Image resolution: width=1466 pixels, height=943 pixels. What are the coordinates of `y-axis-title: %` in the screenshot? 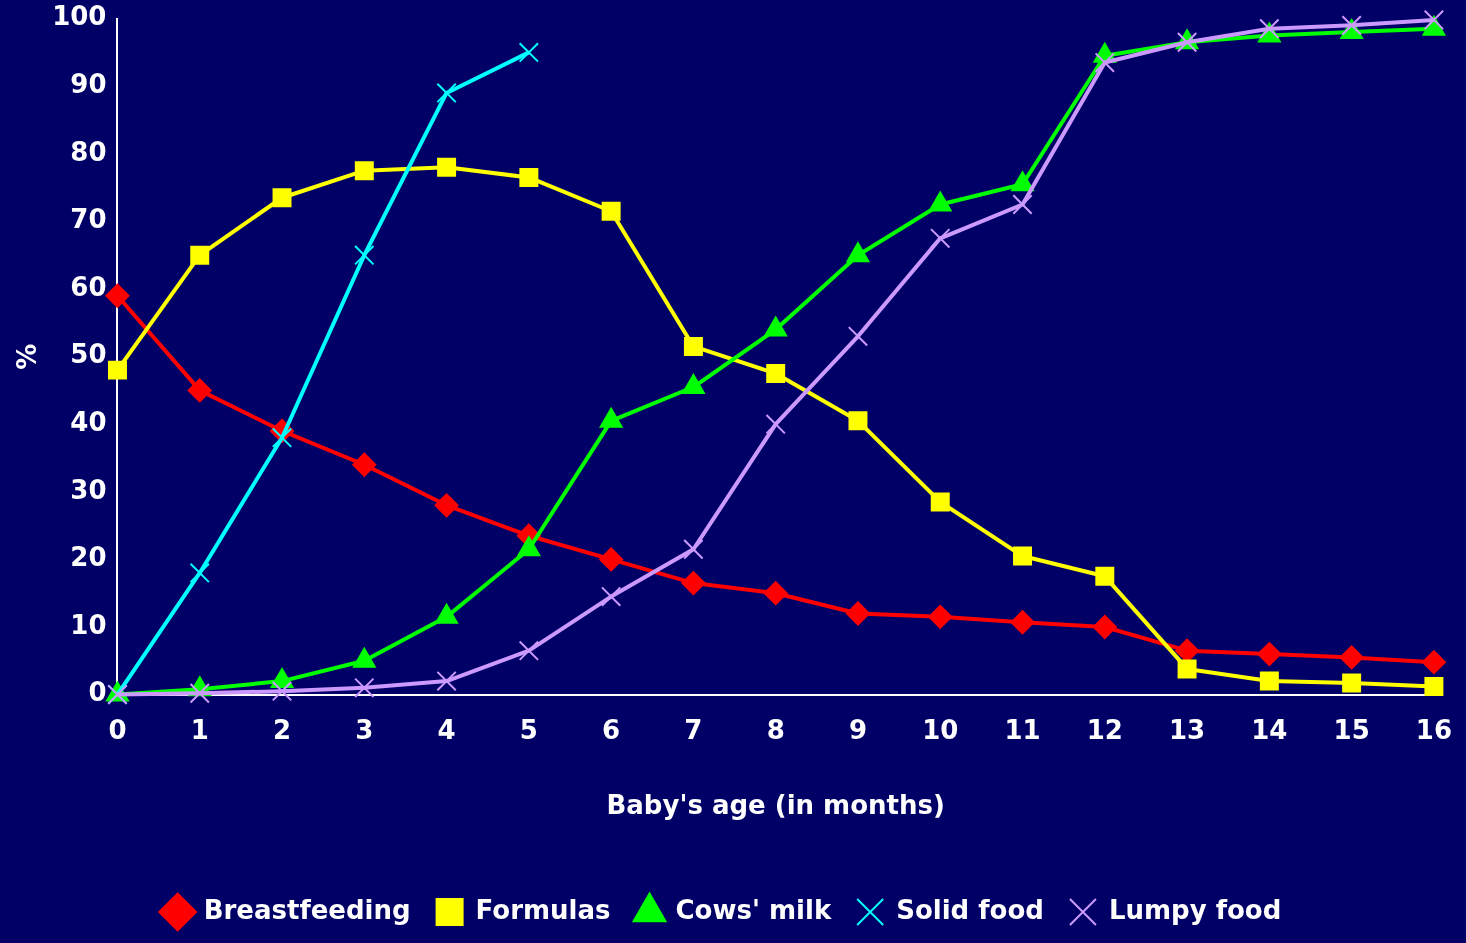 It's located at (27, 356).